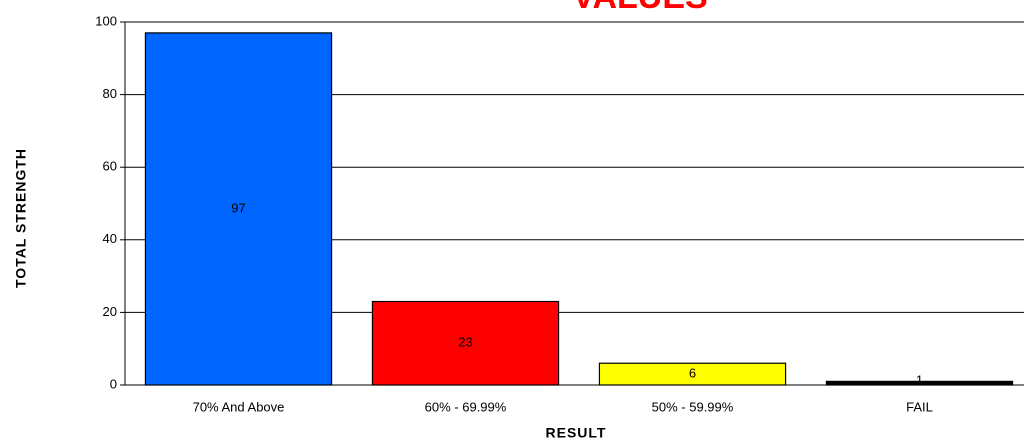 This screenshot has height=443, width=1024. Describe the element at coordinates (639, 8) in the screenshot. I see `chart-title: VALUES` at that location.